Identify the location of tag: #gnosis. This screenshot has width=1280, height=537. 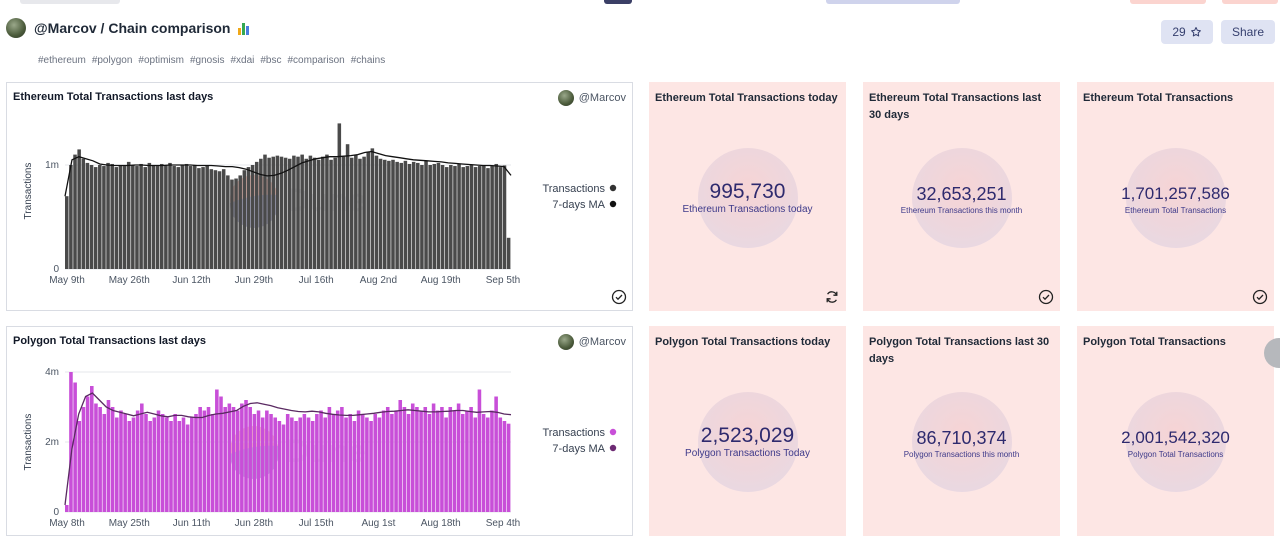
(207, 60).